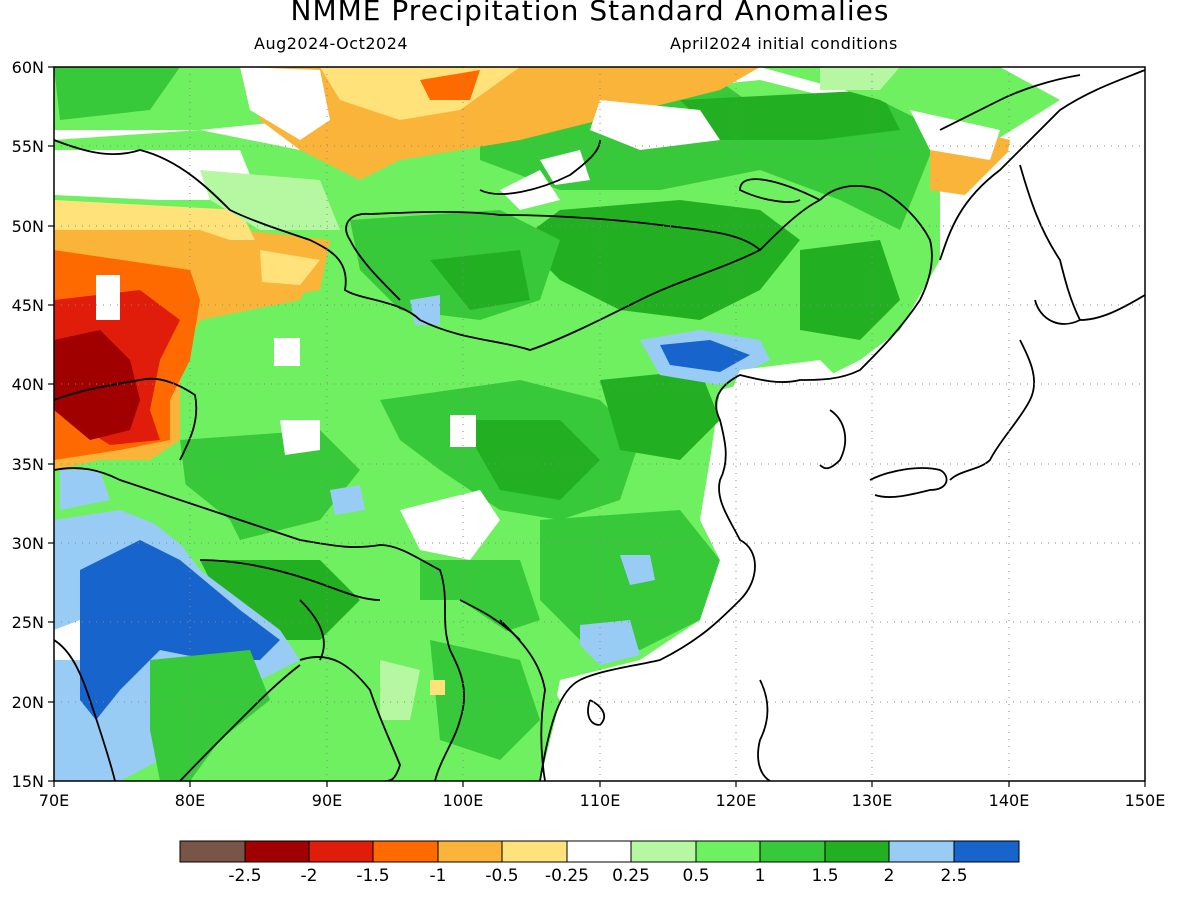 The height and width of the screenshot is (900, 1200). Describe the element at coordinates (28, 424) in the screenshot. I see `lat-labels: 60N 55N 50N 45N 40N 35N 30N 25N 20N 15N` at that location.